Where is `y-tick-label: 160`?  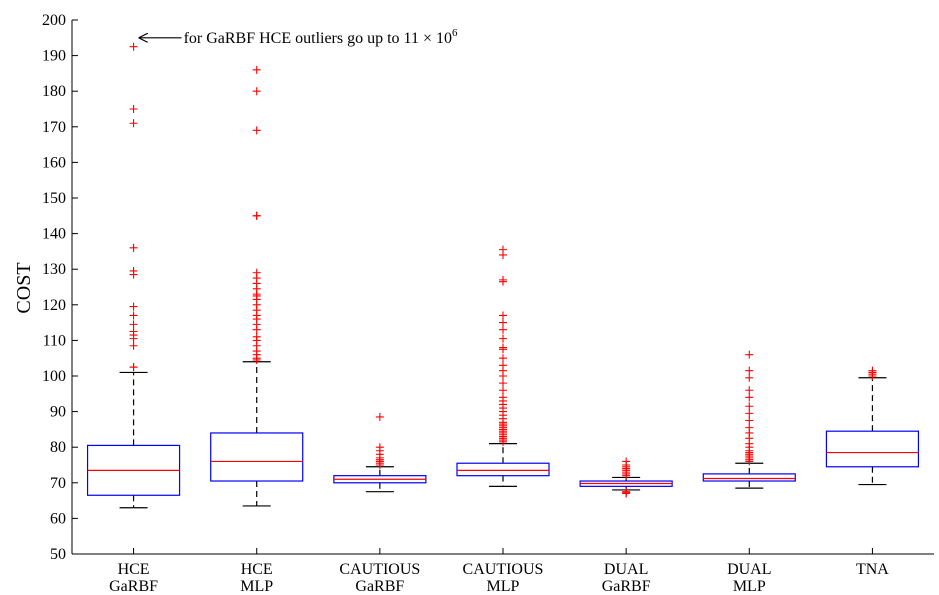 y-tick-label: 160 is located at coordinates (54, 162).